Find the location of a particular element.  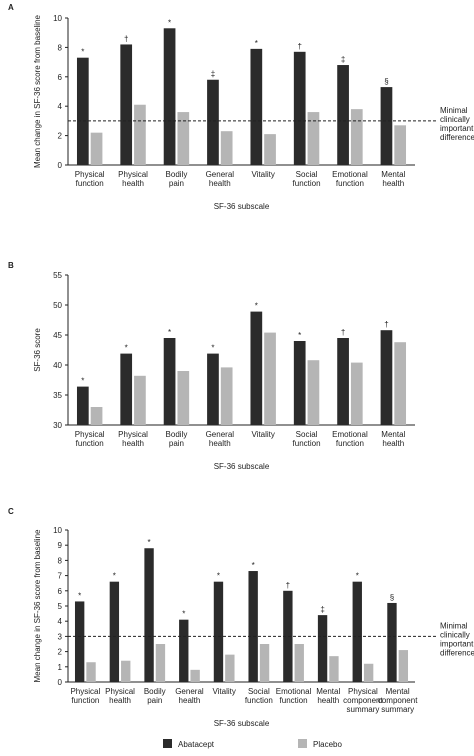

y-tick-label: 45 is located at coordinates (57, 335).